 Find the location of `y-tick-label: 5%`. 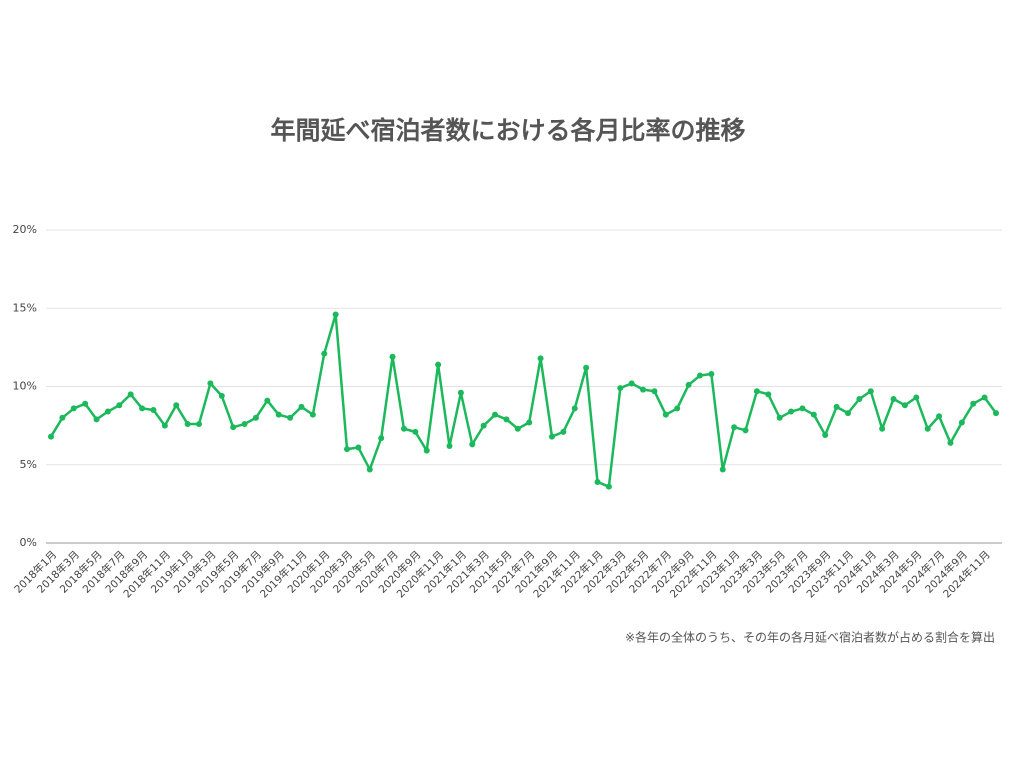

y-tick-label: 5% is located at coordinates (28, 464).